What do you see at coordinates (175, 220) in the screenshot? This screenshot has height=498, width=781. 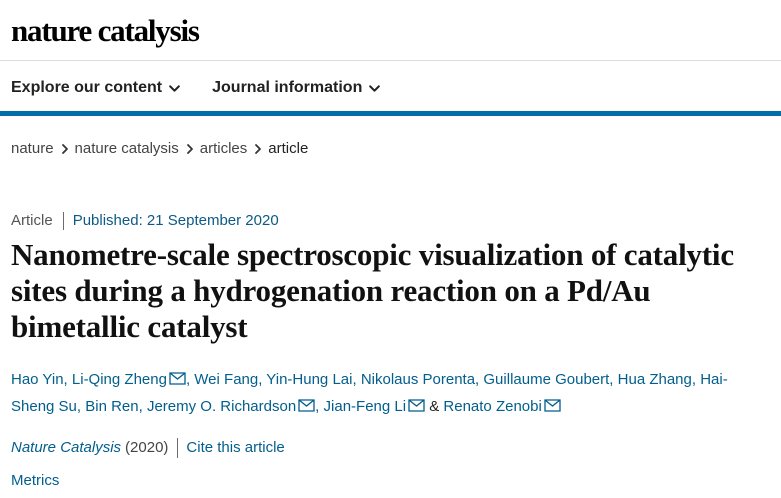 I see `published-date: Published: 21 September 2020` at bounding box center [175, 220].